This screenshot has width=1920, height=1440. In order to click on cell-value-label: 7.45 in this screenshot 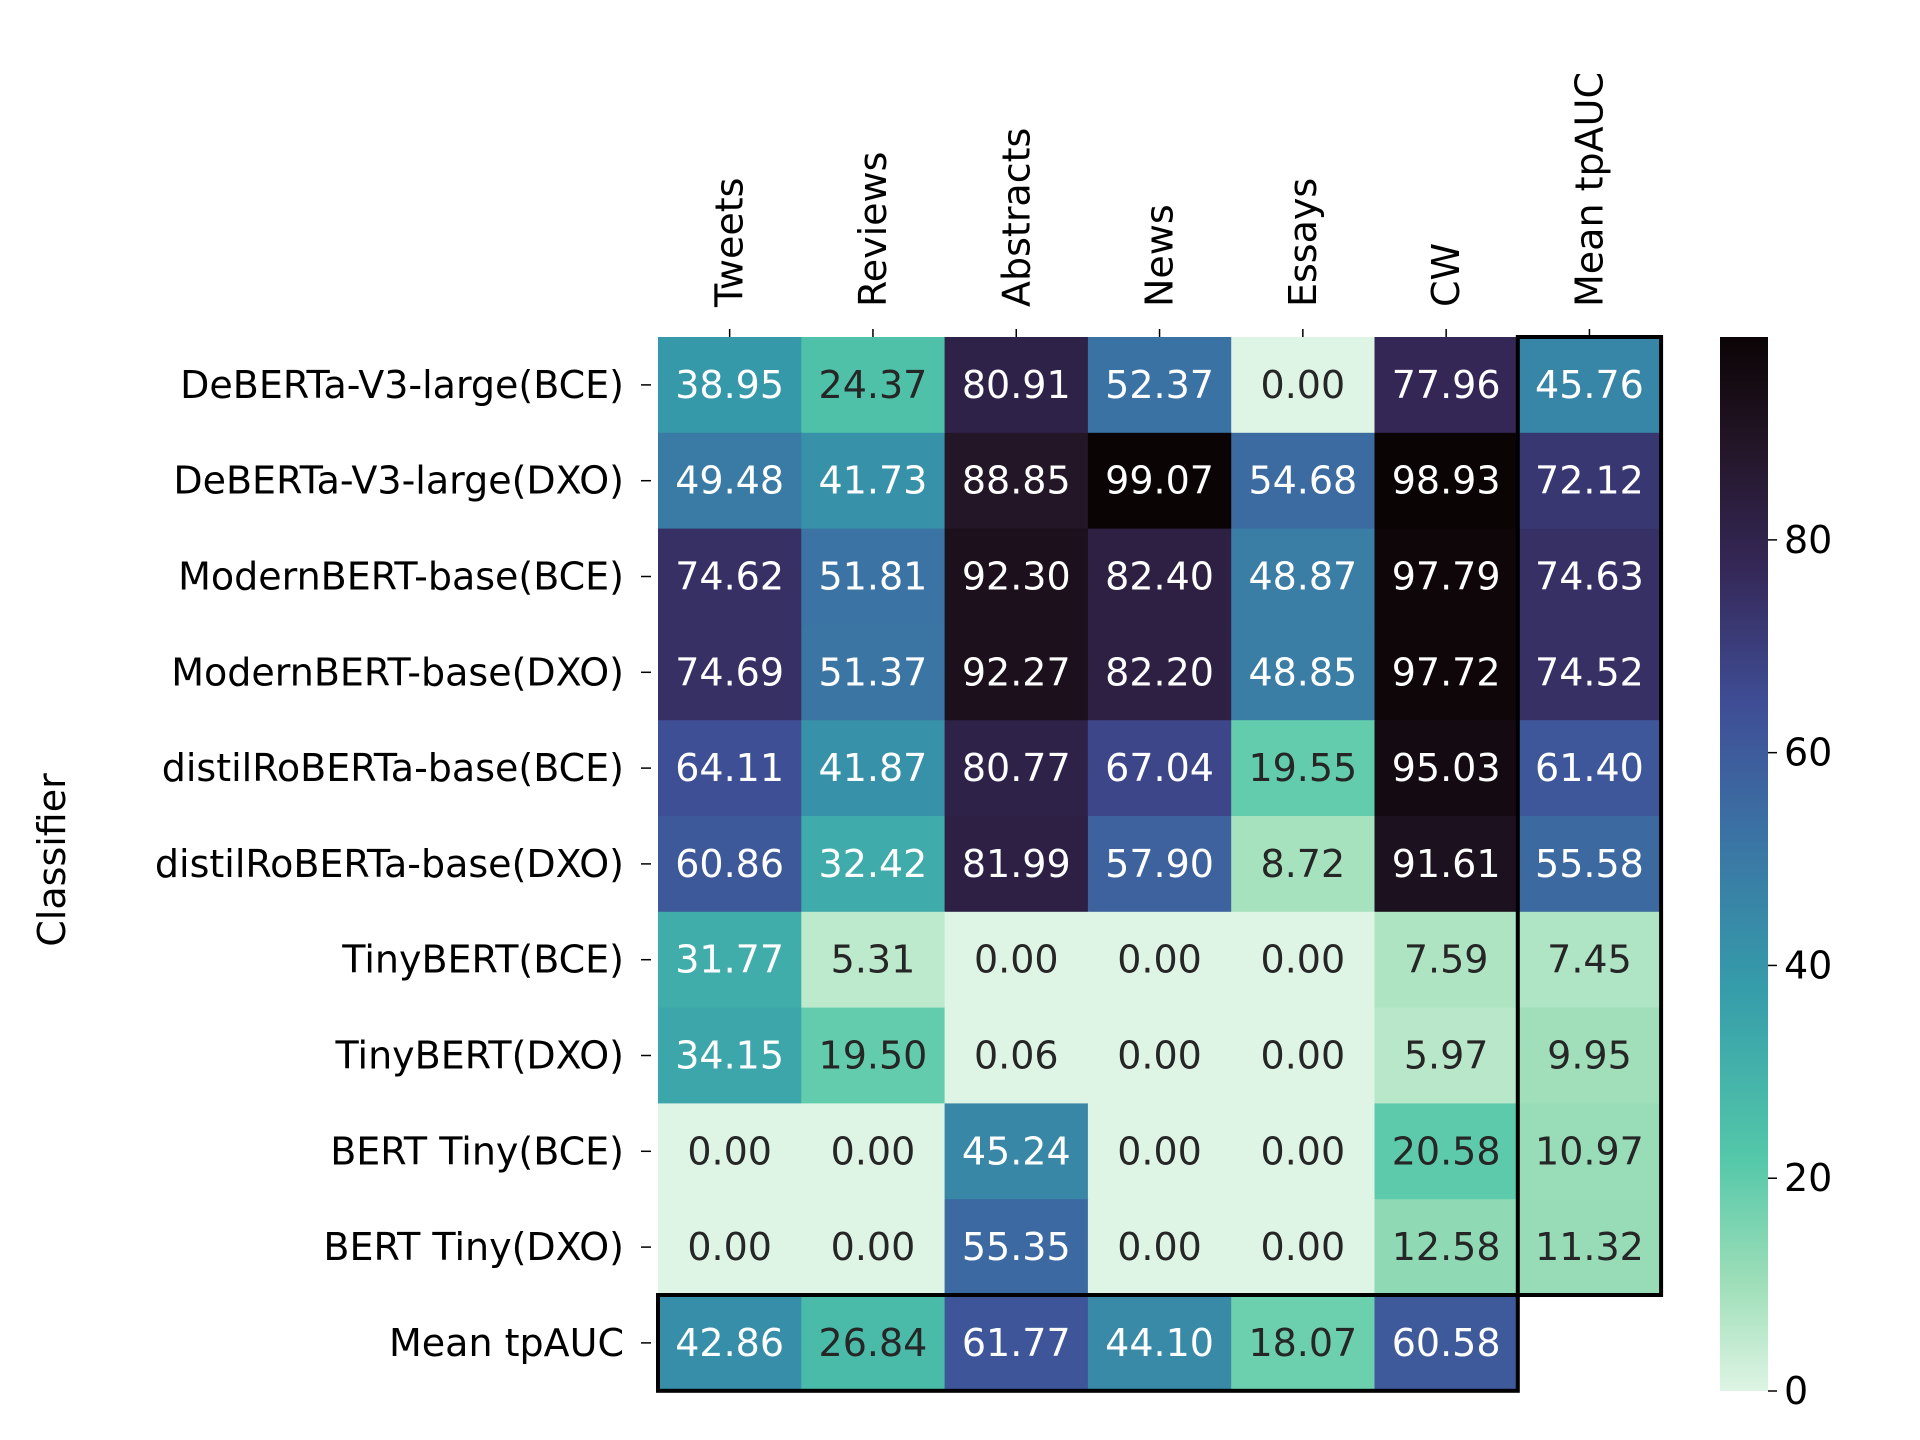, I will do `click(1589, 960)`.